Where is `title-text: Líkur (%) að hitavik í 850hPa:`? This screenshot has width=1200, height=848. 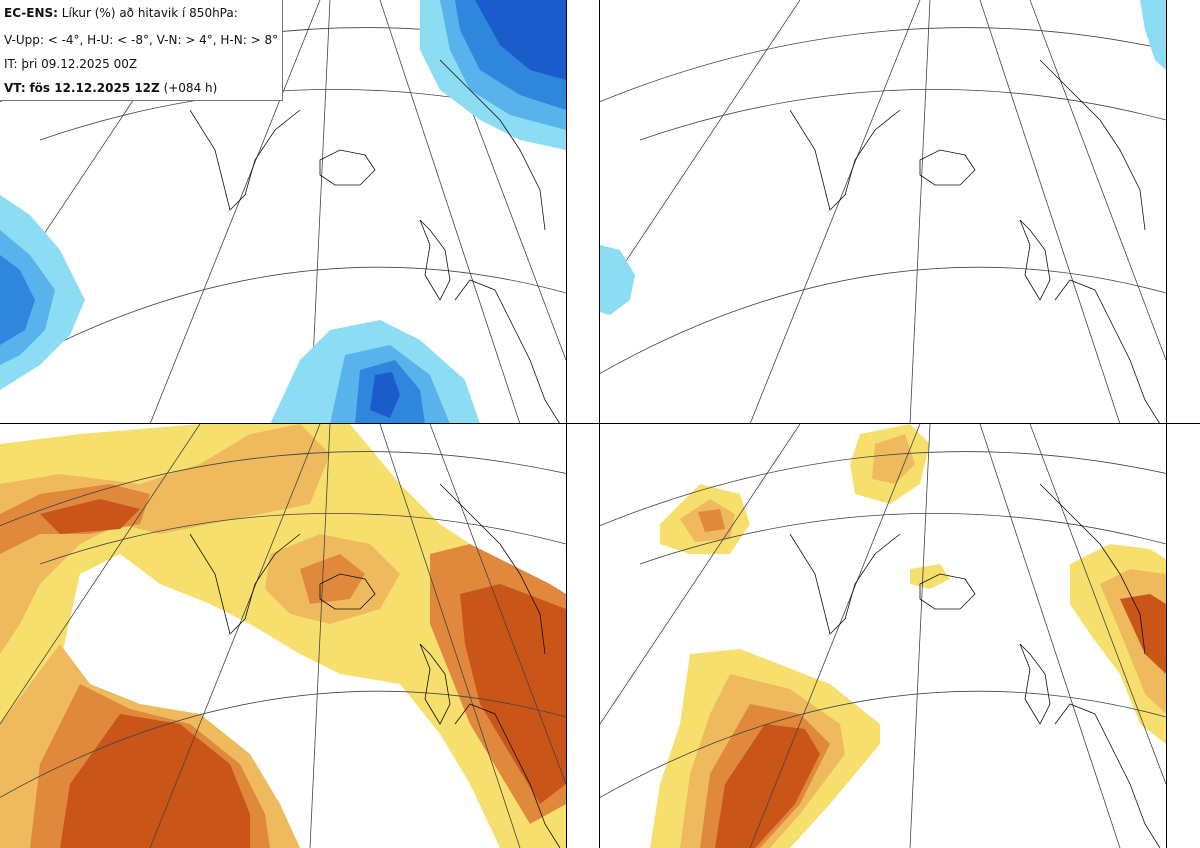 title-text: Líkur (%) að hitavik í 850hPa: is located at coordinates (149, 13).